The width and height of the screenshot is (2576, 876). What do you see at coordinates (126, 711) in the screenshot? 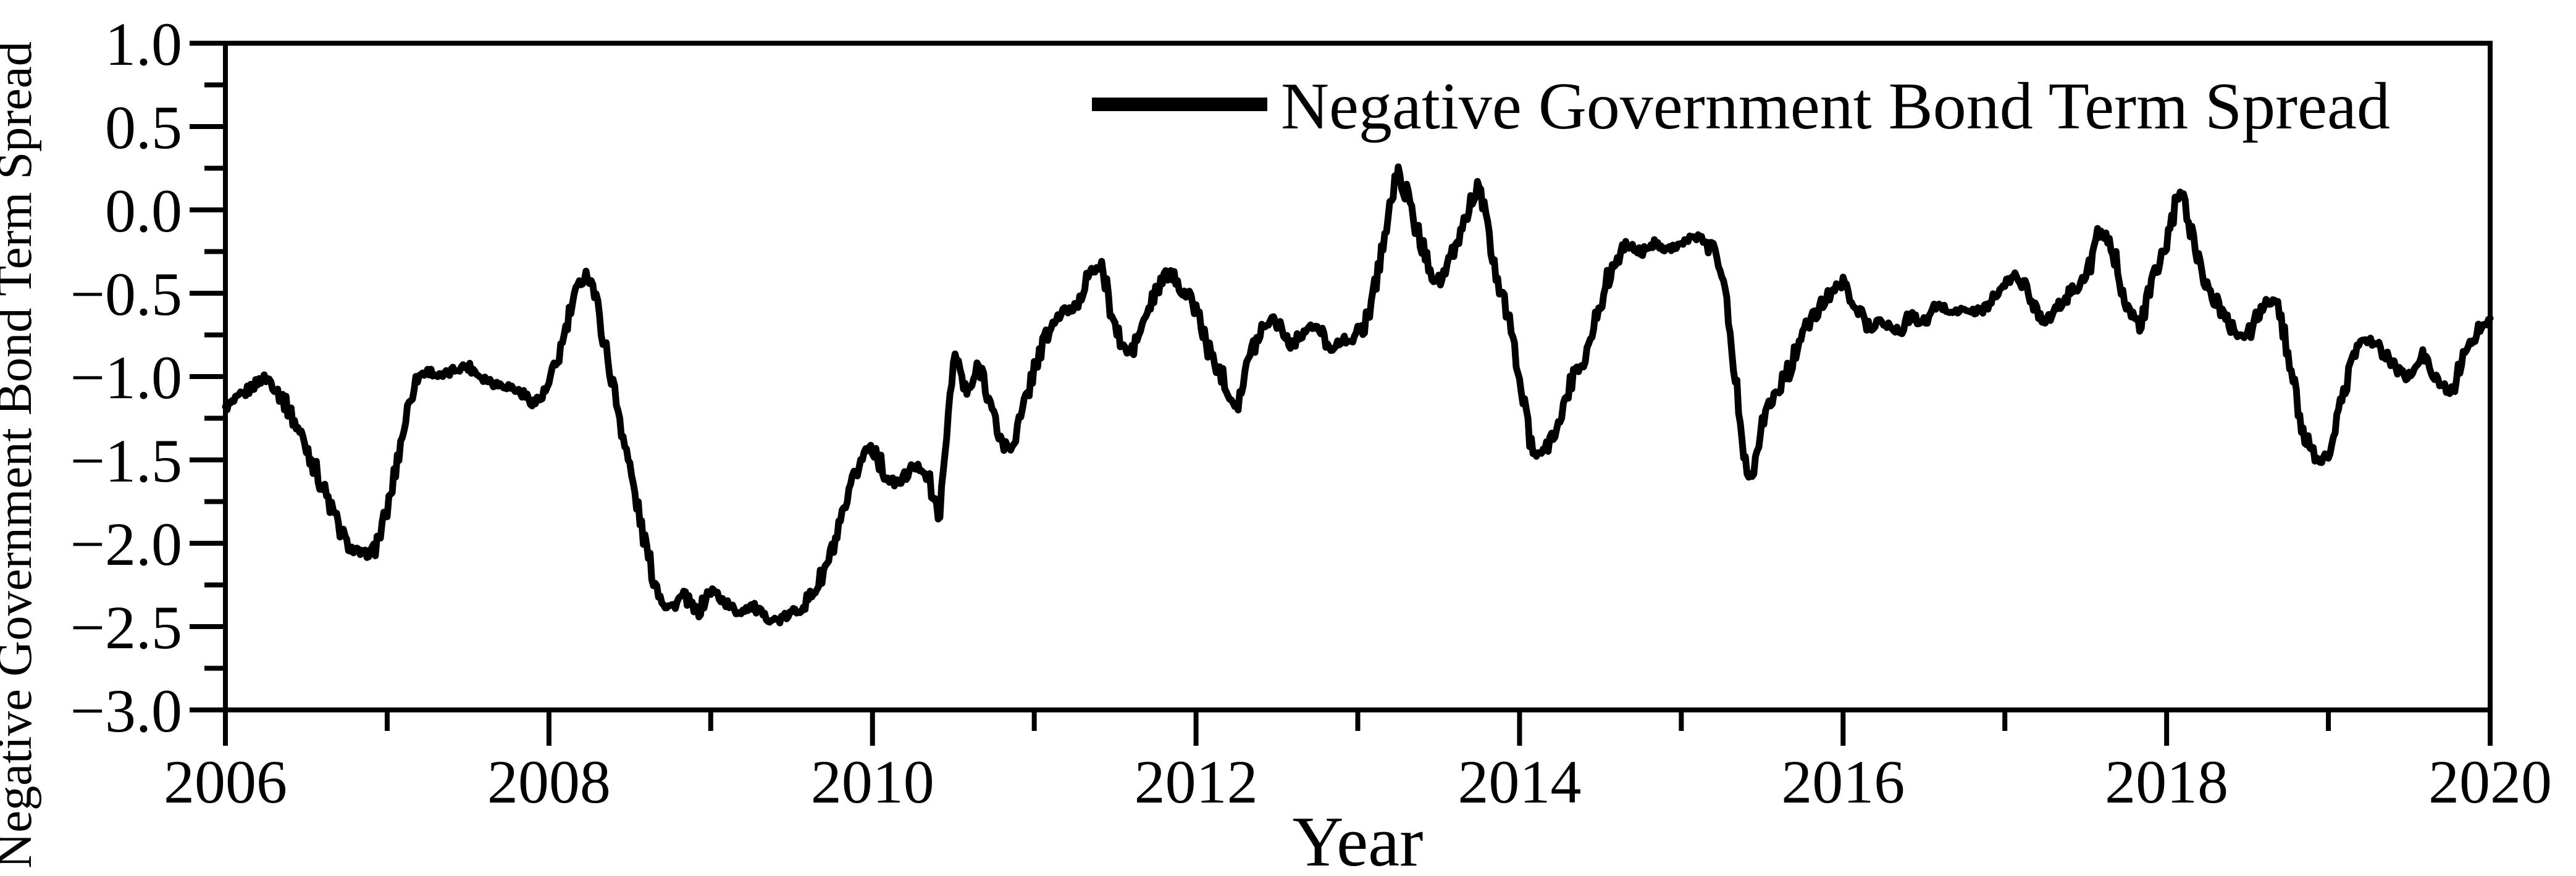
I see `y-tick-label: −3.0` at bounding box center [126, 711].